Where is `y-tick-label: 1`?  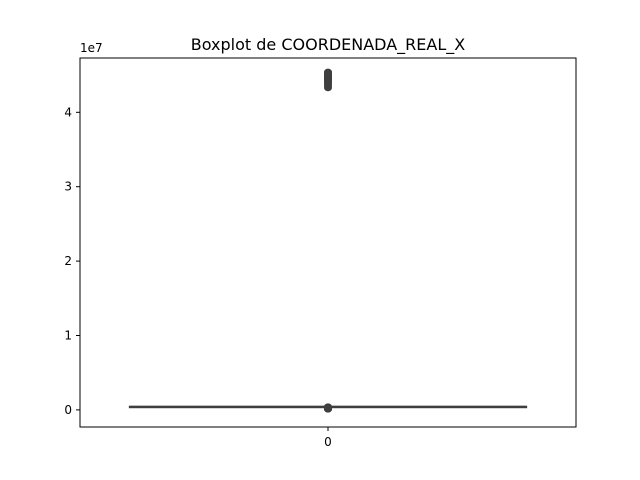 y-tick-label: 1 is located at coordinates (68, 335).